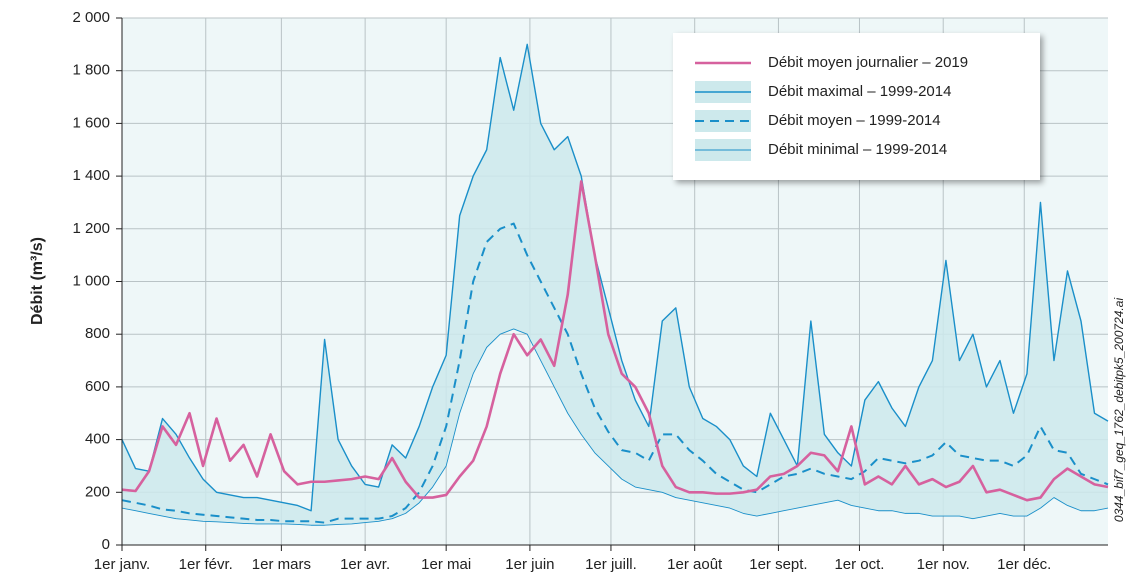  Describe the element at coordinates (91, 228) in the screenshot. I see `y-tick-label: 1 200` at that location.